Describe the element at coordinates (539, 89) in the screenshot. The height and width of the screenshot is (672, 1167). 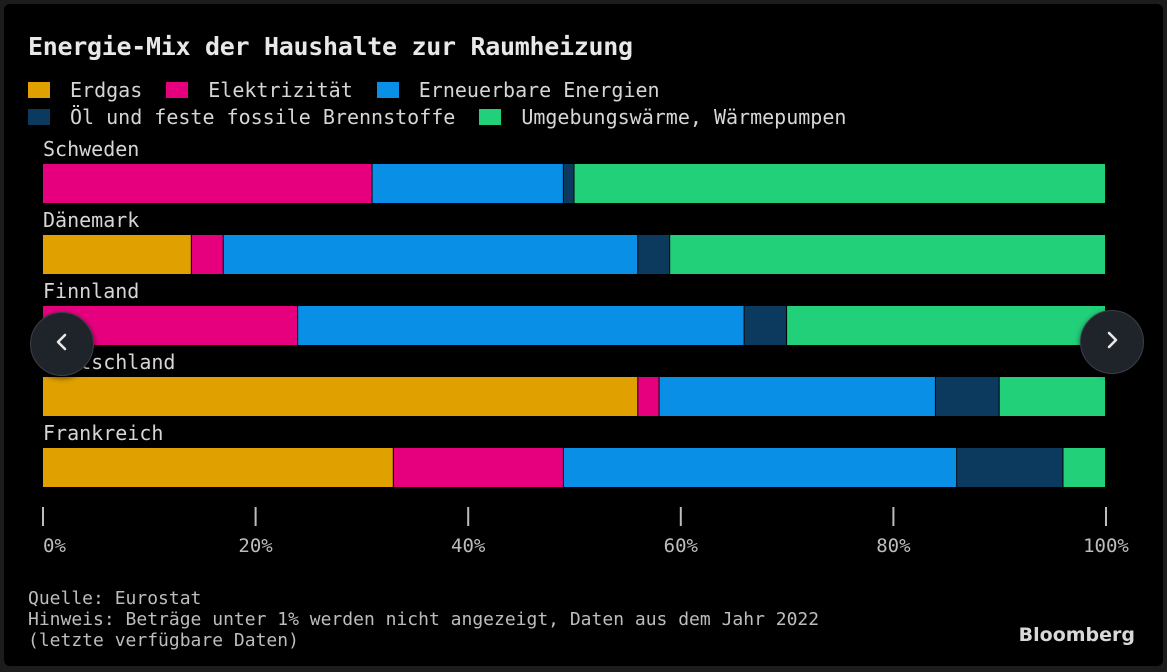
I see `legend-label-erneuerbare: Erneuerbare Energien` at that location.